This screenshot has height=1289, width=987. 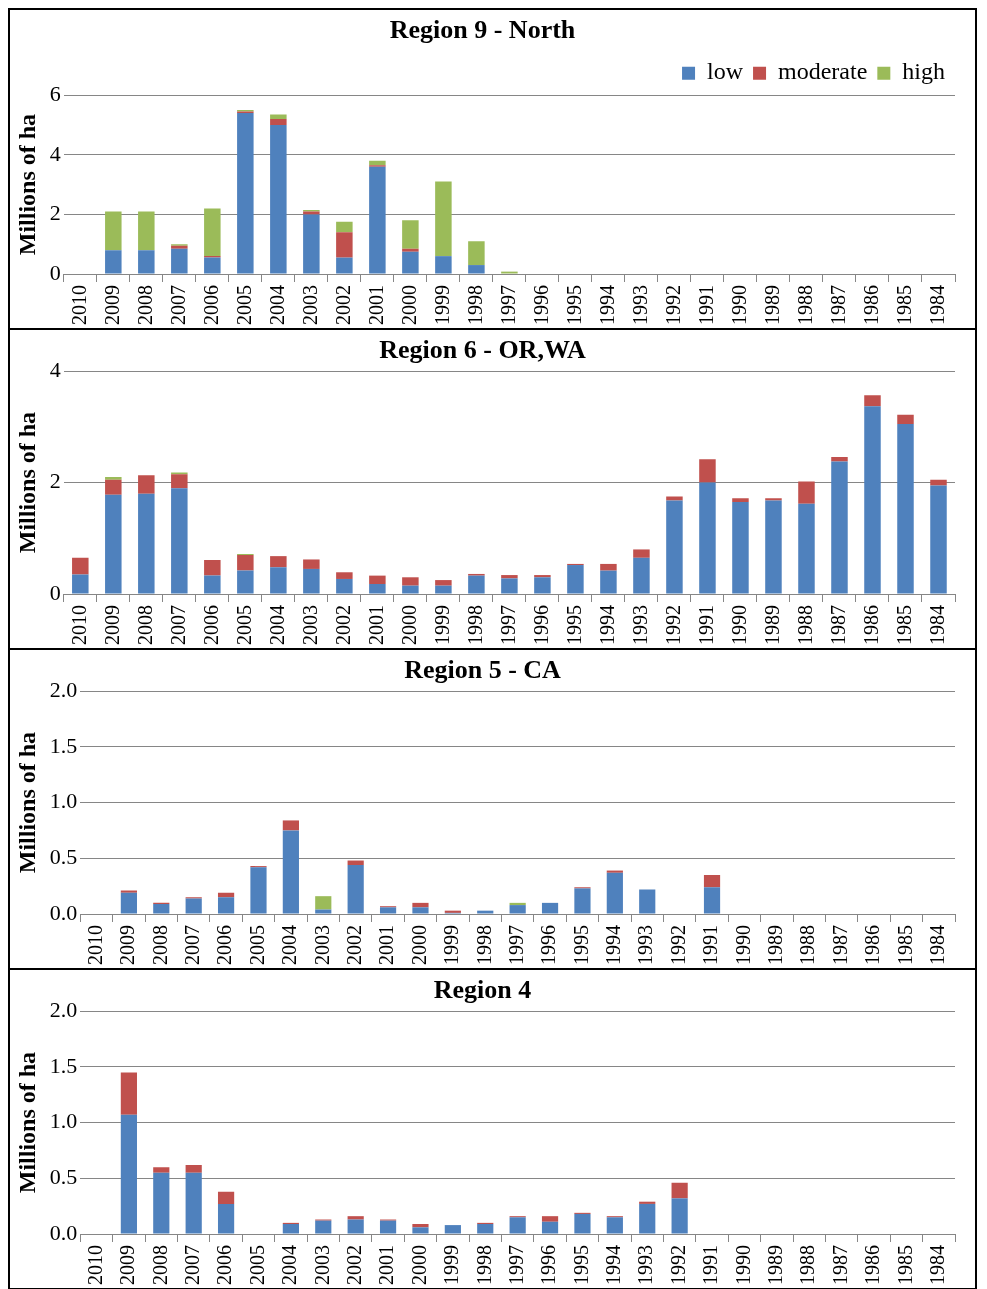 What do you see at coordinates (94, 945) in the screenshot?
I see `x-tick-label: 2010` at bounding box center [94, 945].